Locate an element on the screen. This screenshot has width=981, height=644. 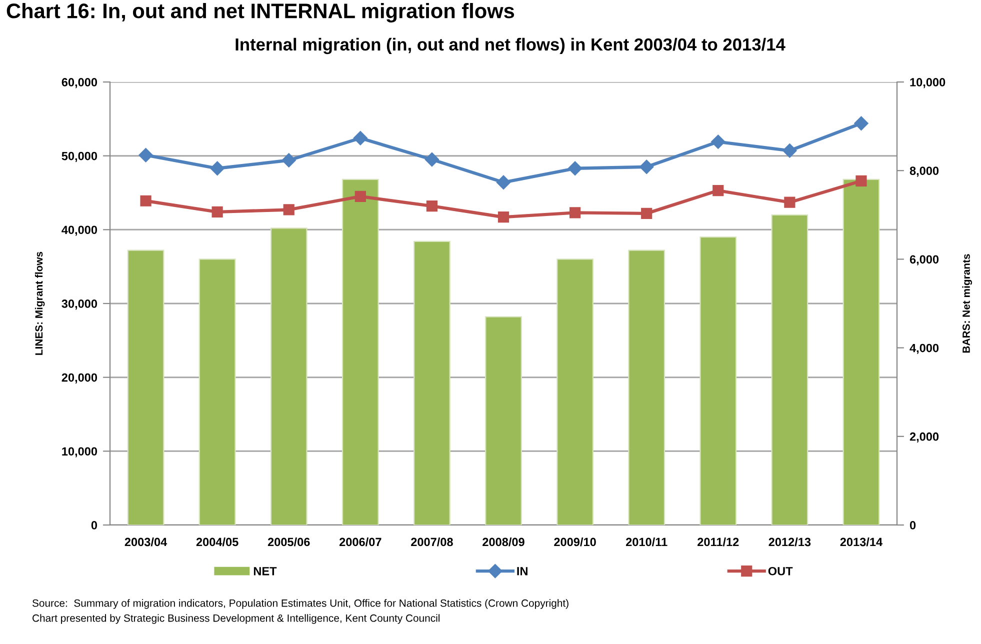
y-tick-label: 0 is located at coordinates (94, 525).